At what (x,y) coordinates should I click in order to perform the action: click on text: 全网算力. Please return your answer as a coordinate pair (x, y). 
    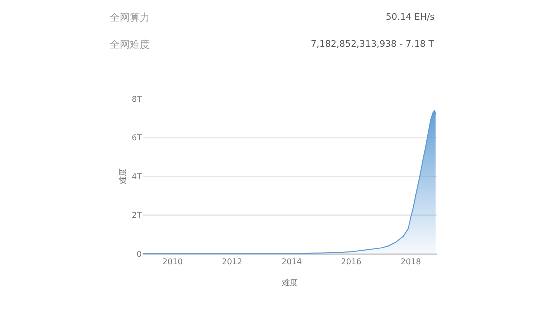
    Looking at the image, I should click on (130, 18).